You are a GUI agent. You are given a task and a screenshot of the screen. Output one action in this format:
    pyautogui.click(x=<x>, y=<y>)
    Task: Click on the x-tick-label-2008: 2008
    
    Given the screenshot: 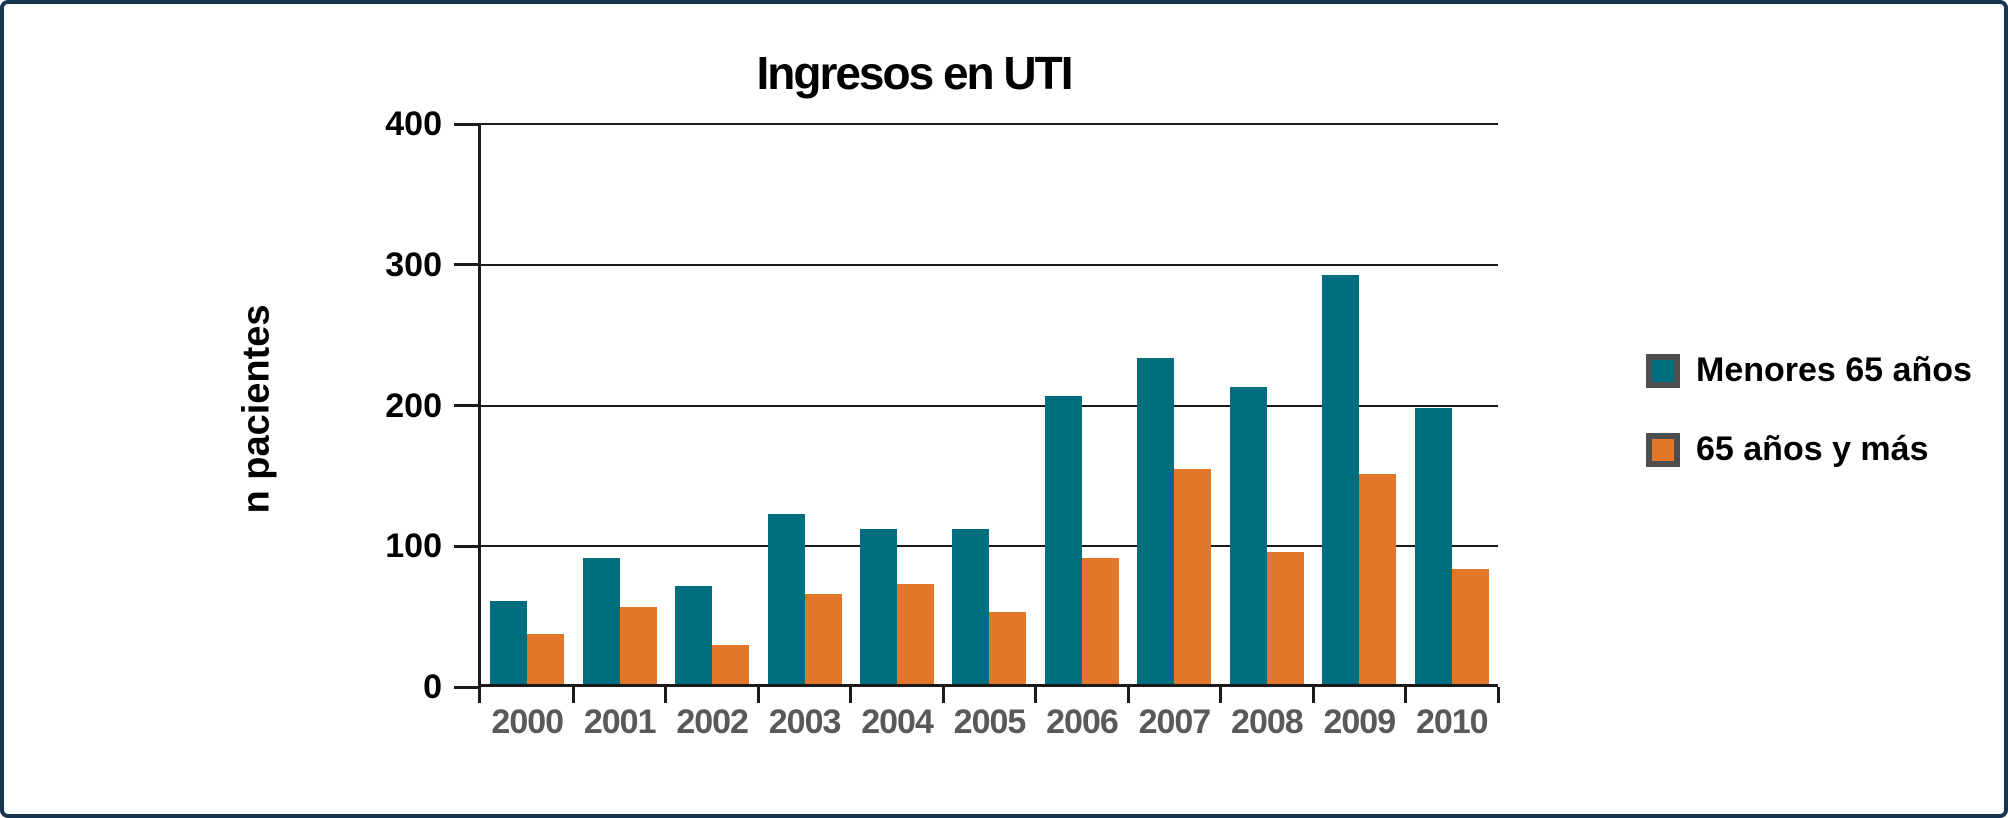 What is the action you would take?
    pyautogui.click(x=1267, y=722)
    